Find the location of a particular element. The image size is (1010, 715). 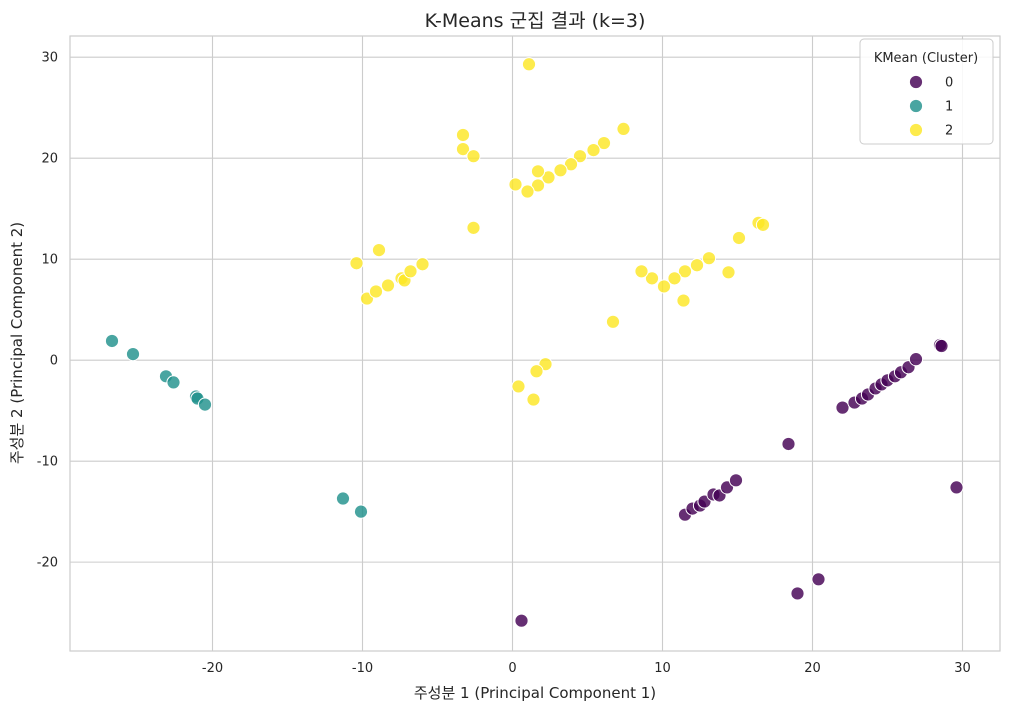

x-tick-label: 30 is located at coordinates (962, 668).